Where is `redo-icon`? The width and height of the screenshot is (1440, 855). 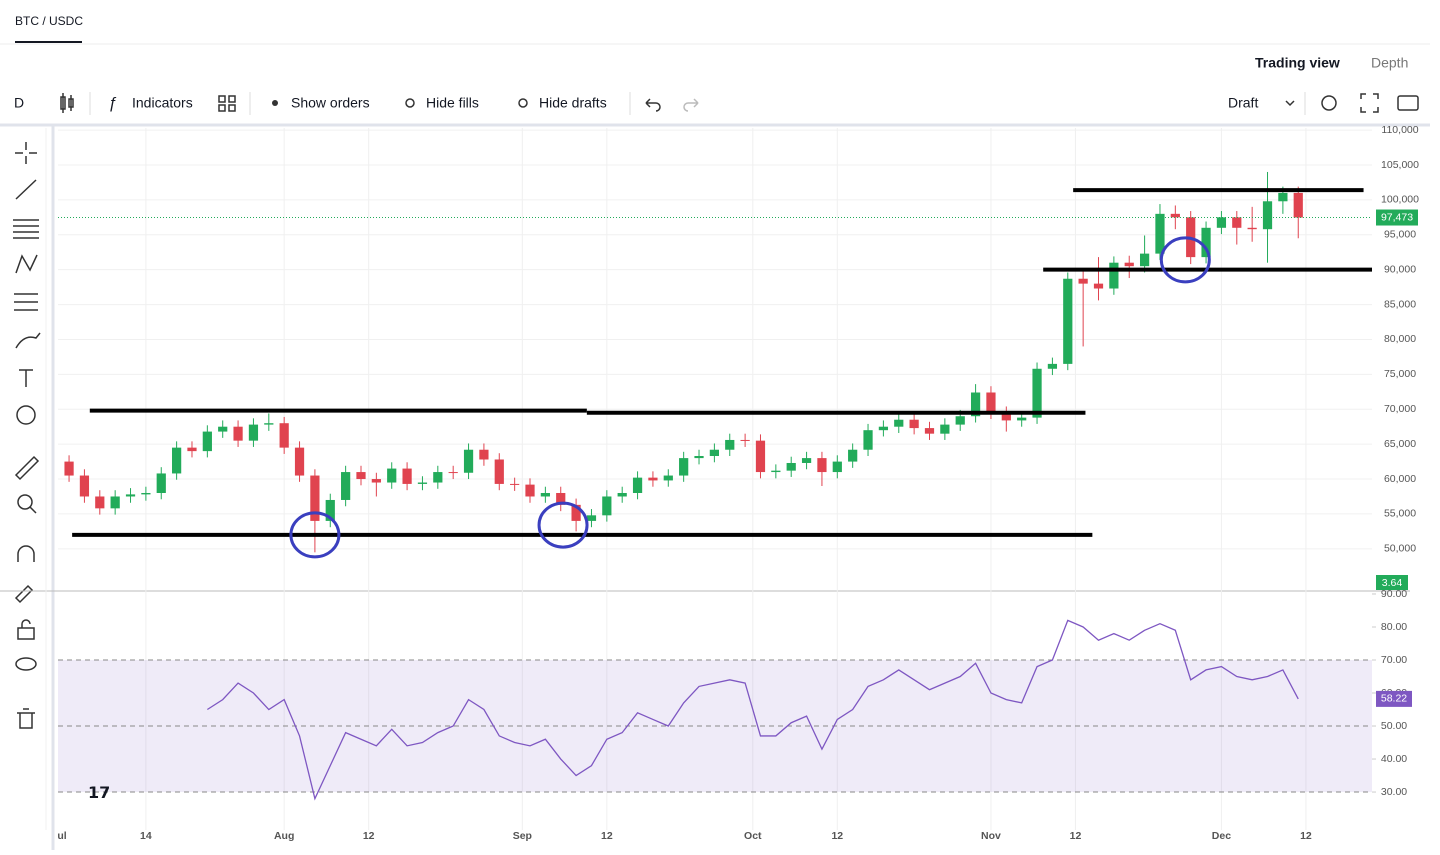 redo-icon is located at coordinates (691, 105).